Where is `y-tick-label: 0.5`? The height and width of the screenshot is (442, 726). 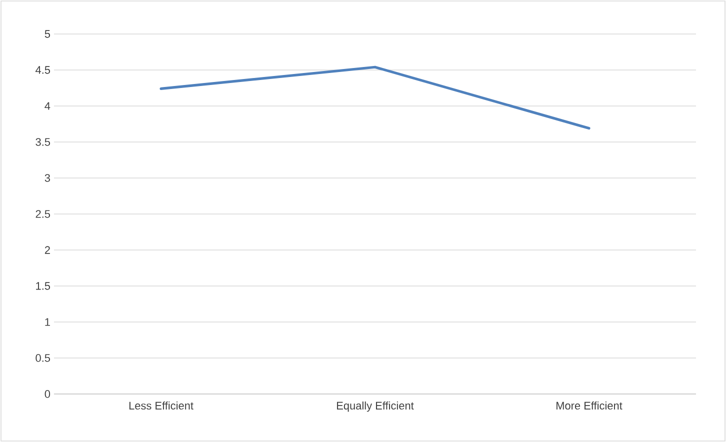 y-tick-label: 0.5 is located at coordinates (43, 358).